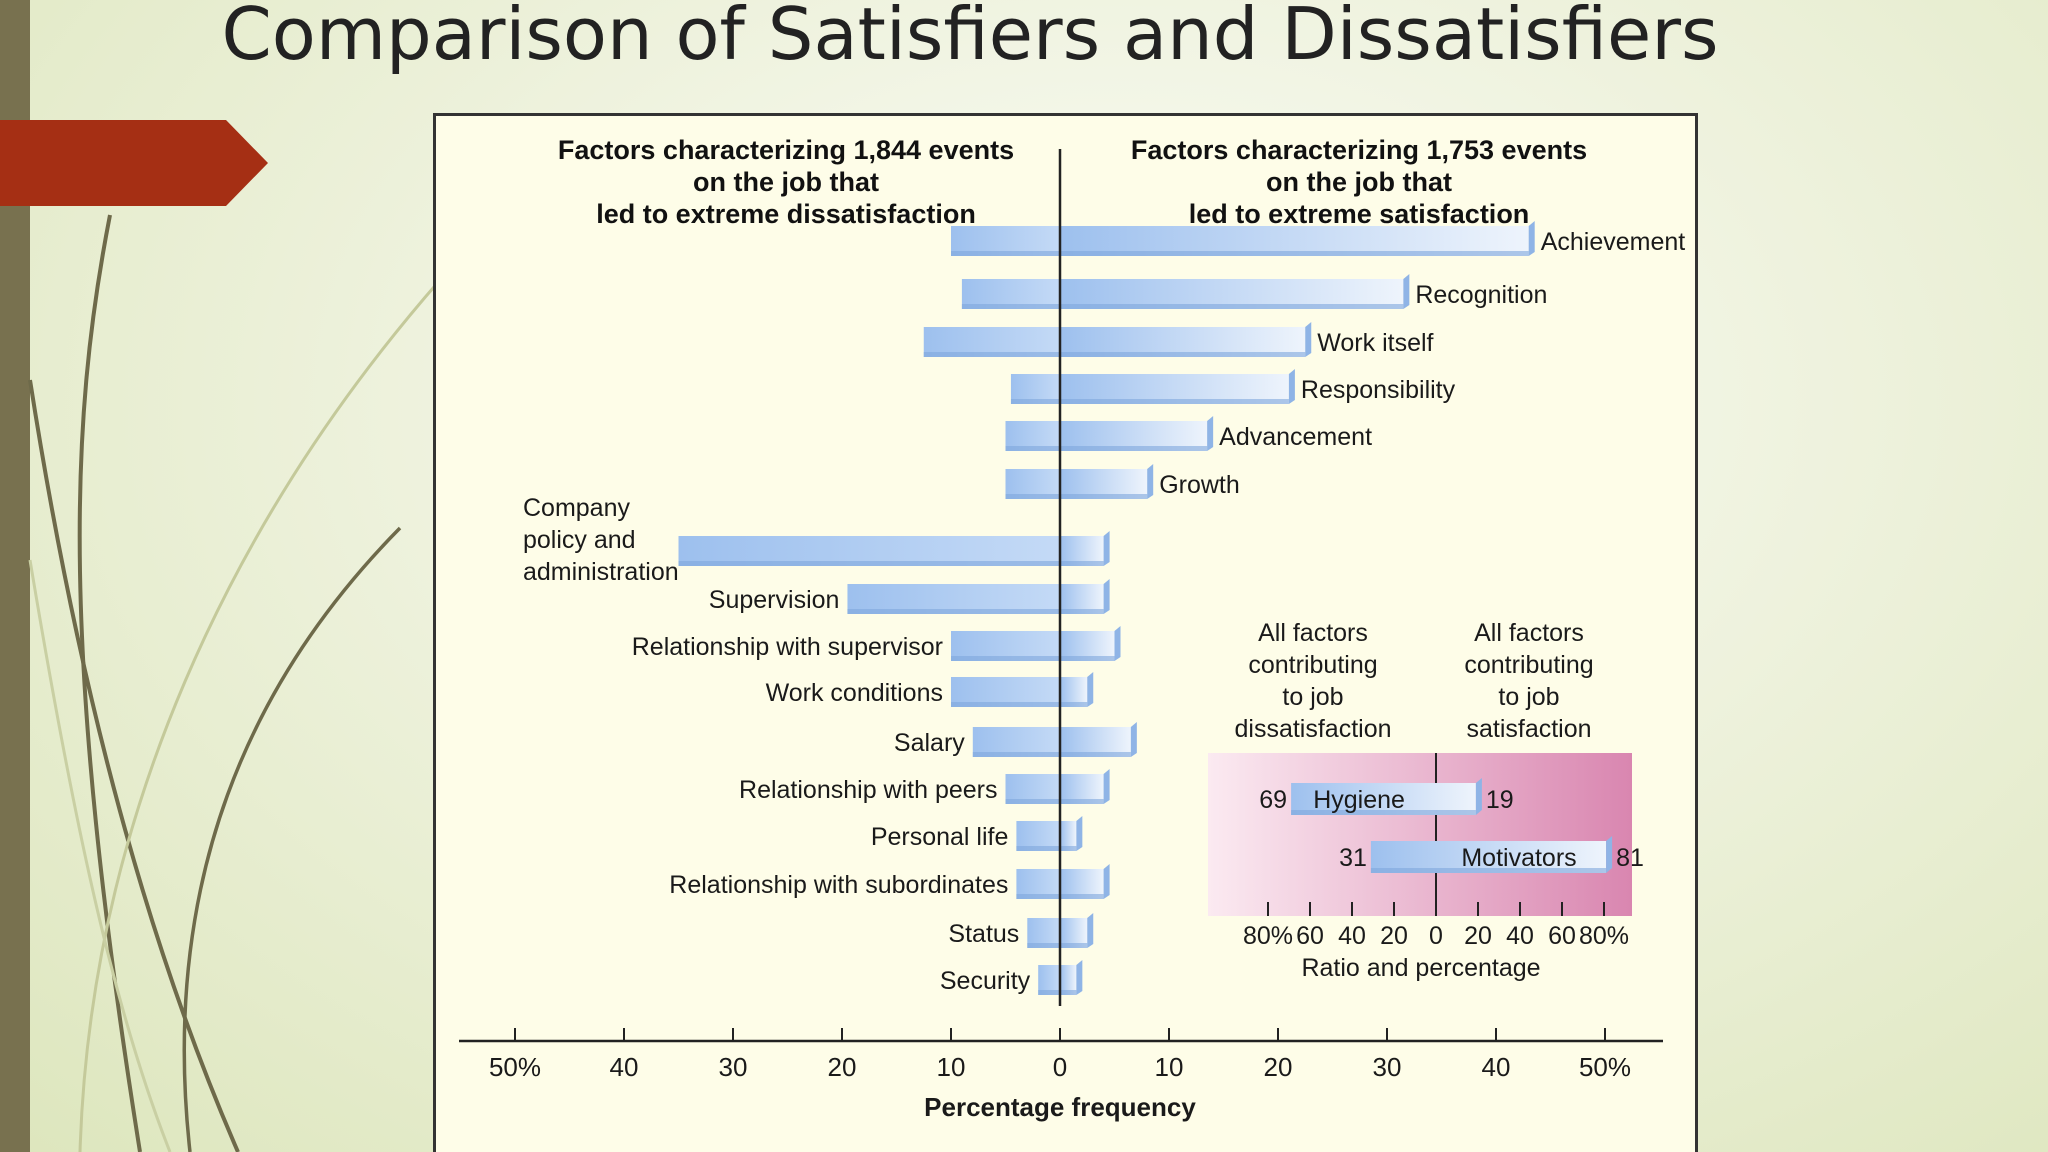 The width and height of the screenshot is (2048, 1152). I want to click on factor-label: Personal life, so click(940, 837).